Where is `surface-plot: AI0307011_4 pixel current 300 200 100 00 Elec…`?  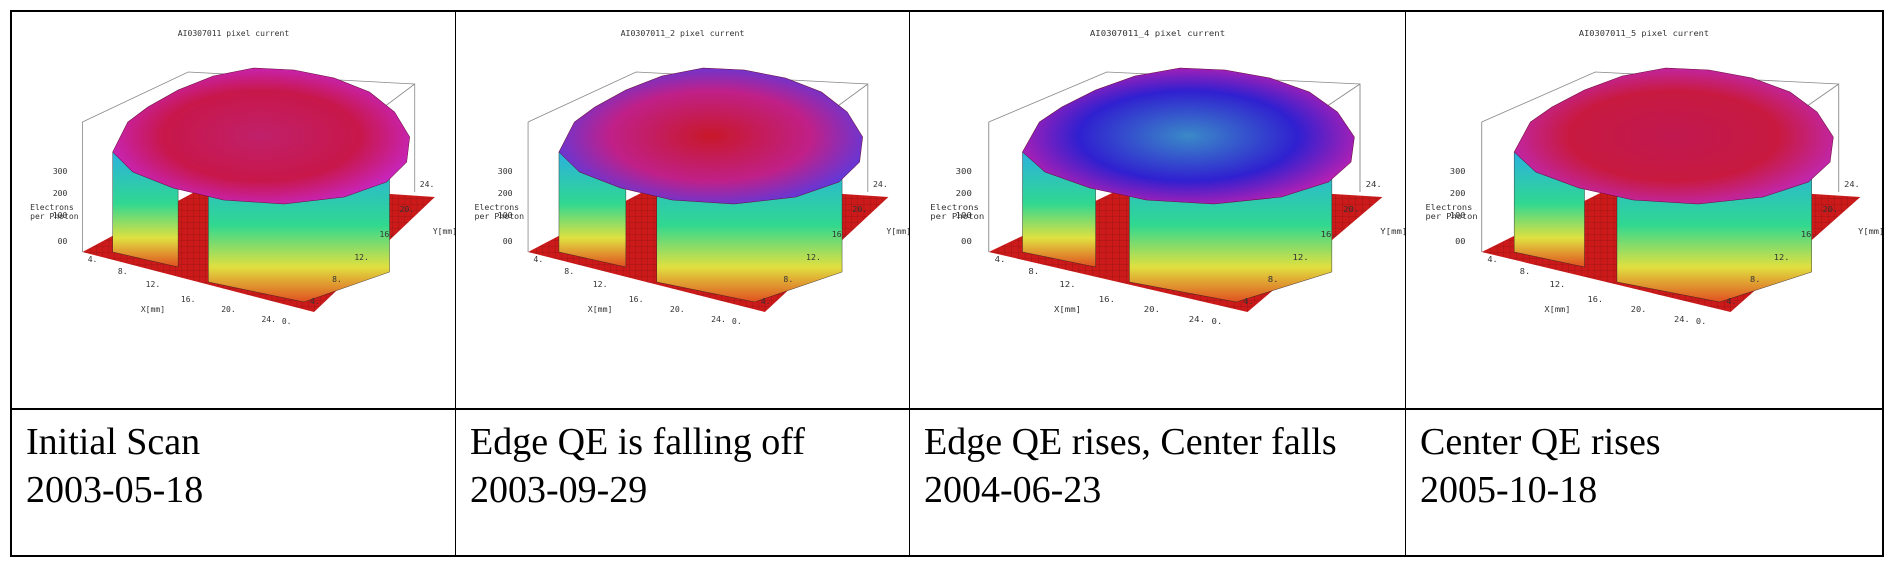 surface-plot: AI0307011_4 pixel current 300 200 100 00 Elec… is located at coordinates (1167, 177).